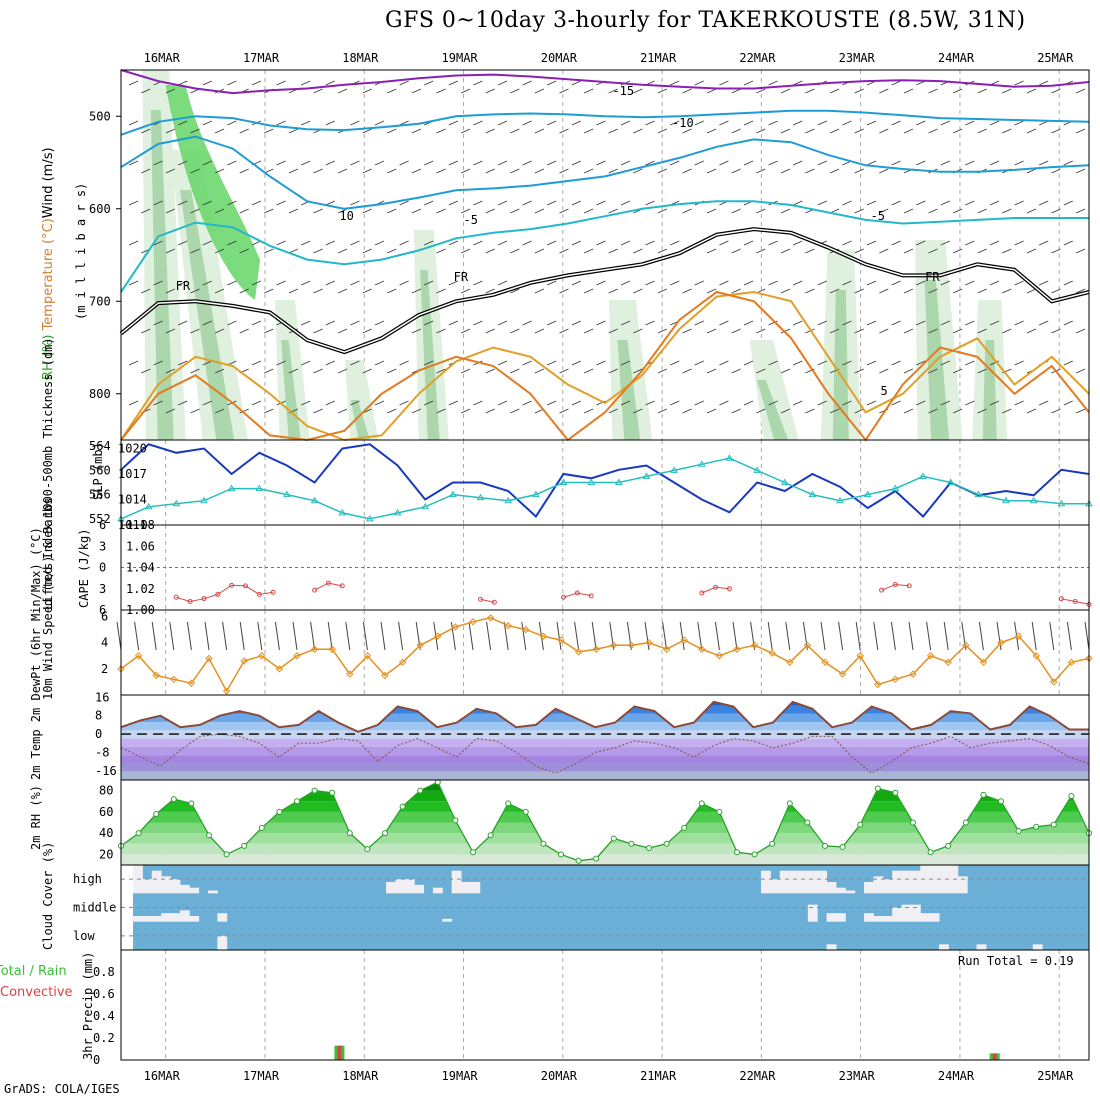 This screenshot has height=1100, width=1100. What do you see at coordinates (104, 669) in the screenshot?
I see `wind-tick: 2` at bounding box center [104, 669].